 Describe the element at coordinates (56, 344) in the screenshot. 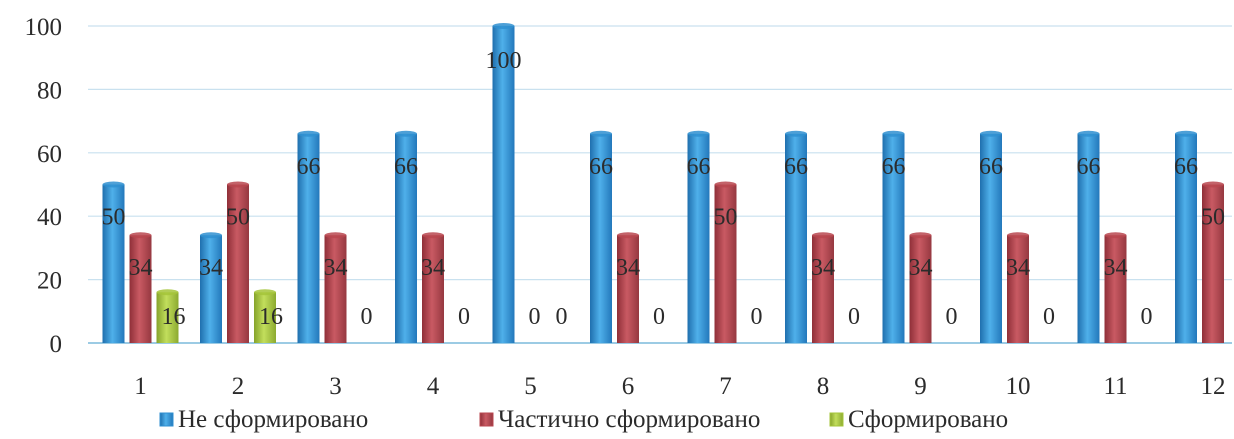

I see `y-tick-label: 0` at that location.